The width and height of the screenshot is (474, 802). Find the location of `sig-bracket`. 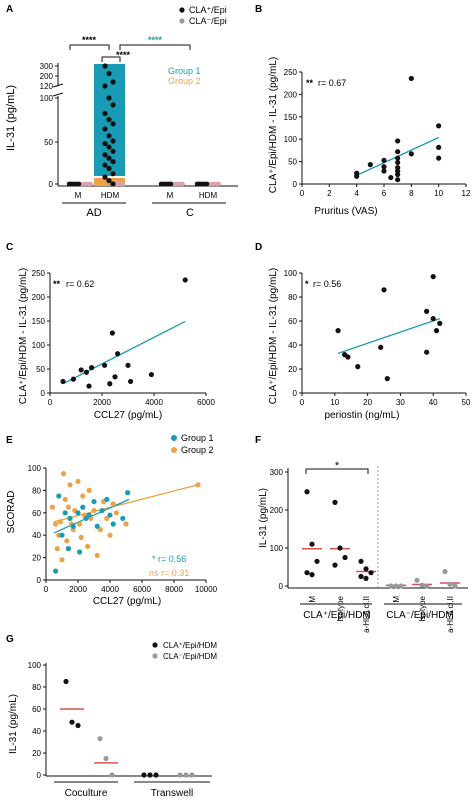

sig-bracket is located at coordinates (89, 47).